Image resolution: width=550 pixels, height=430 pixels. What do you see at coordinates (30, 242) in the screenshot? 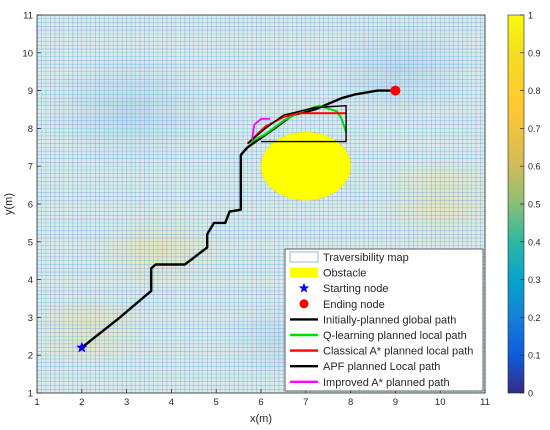
I see `y-tick-label: 5` at bounding box center [30, 242].